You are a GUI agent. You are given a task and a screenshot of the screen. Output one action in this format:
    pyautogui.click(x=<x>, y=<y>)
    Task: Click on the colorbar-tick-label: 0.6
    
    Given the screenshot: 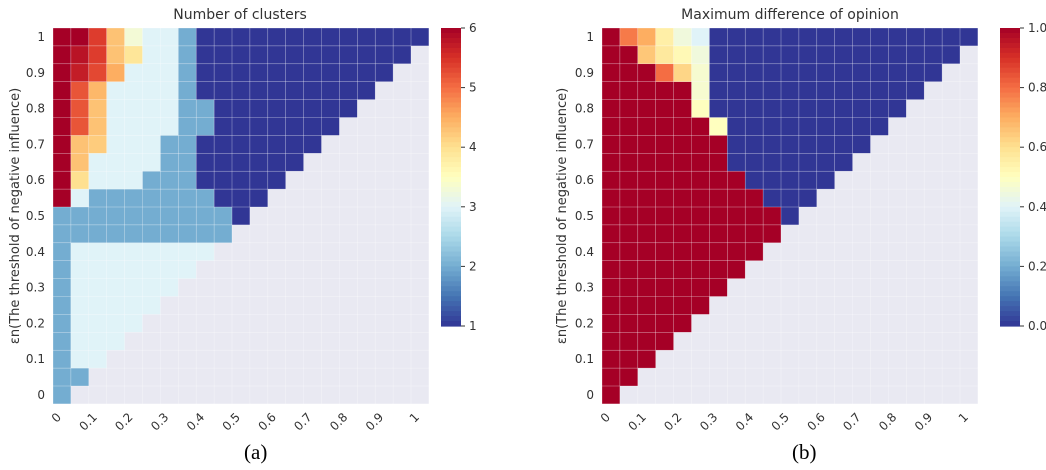 What is the action you would take?
    pyautogui.click(x=1037, y=147)
    